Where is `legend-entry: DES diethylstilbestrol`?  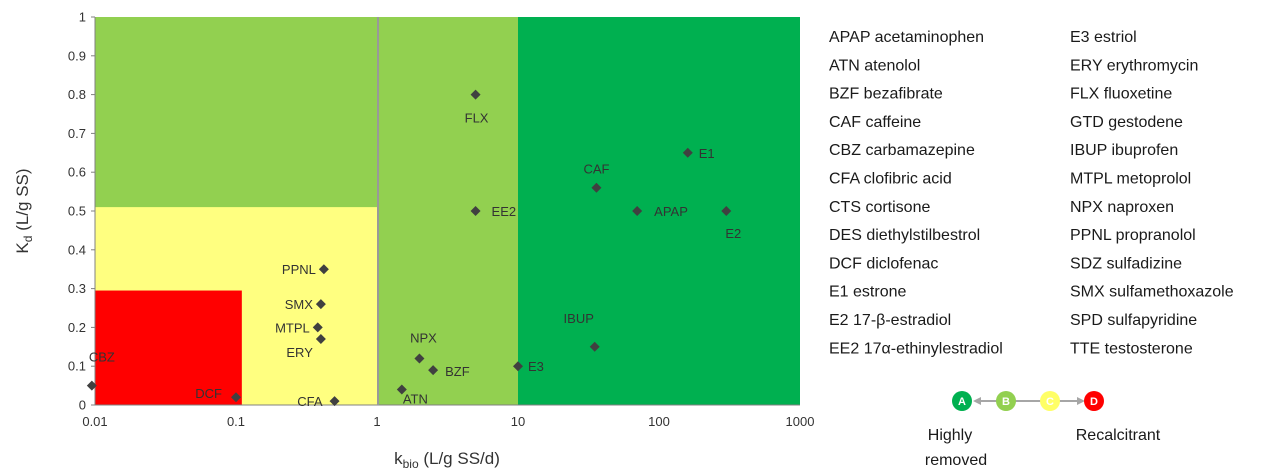 legend-entry: DES diethylstilbestrol is located at coordinates (904, 235).